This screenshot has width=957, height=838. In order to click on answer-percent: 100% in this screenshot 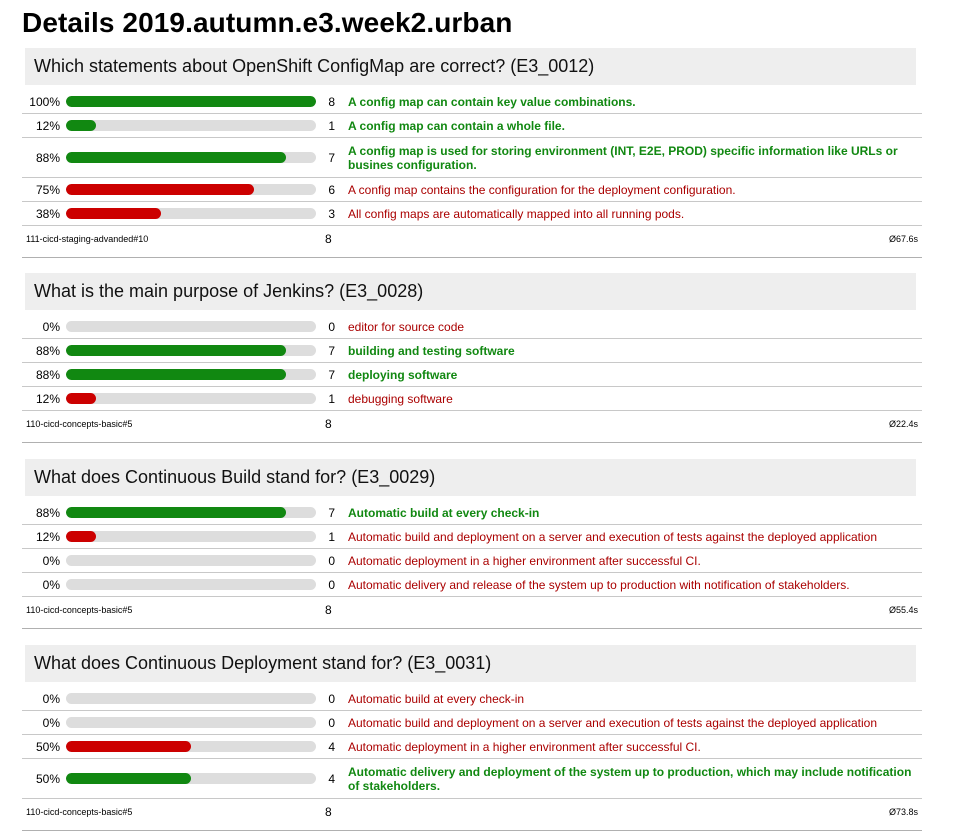, I will do `click(44, 101)`.